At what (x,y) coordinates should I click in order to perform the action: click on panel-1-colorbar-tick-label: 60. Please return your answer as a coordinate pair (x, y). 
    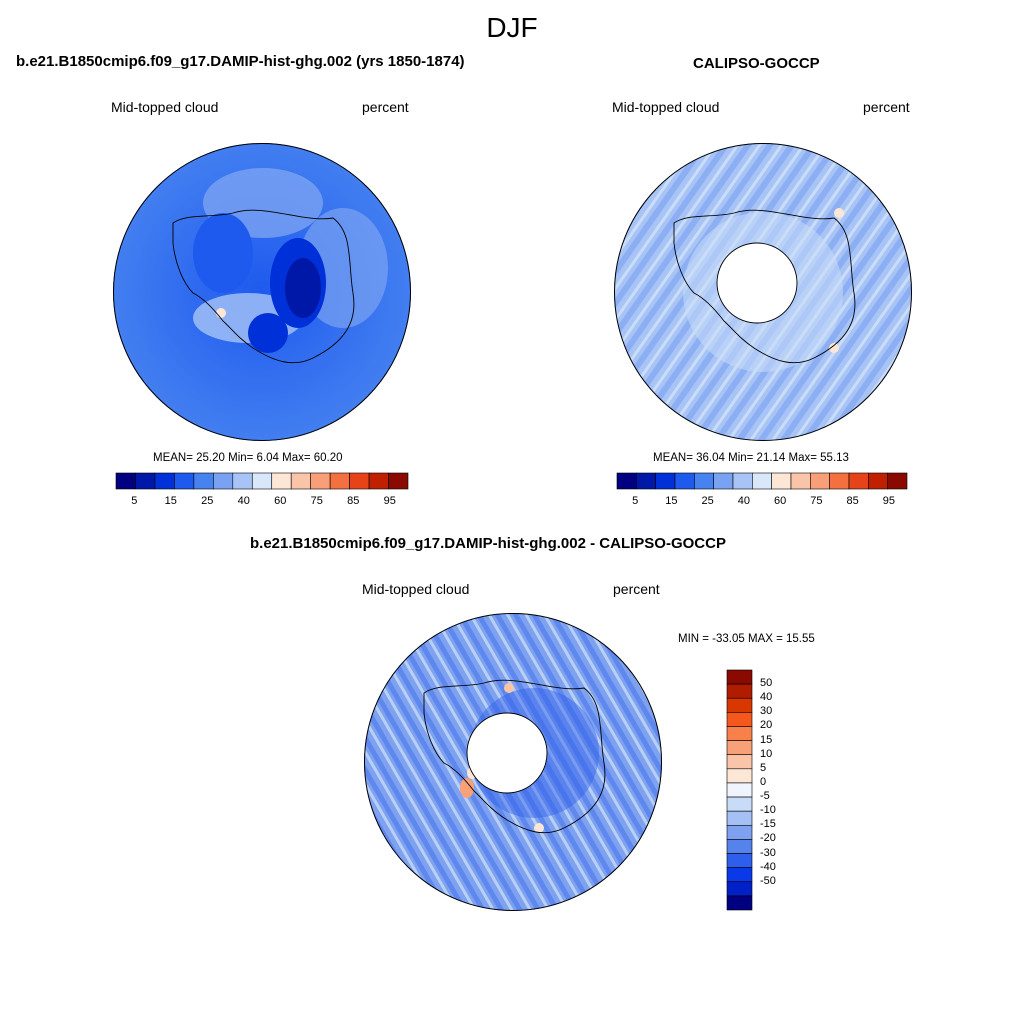
    Looking at the image, I should click on (280, 501).